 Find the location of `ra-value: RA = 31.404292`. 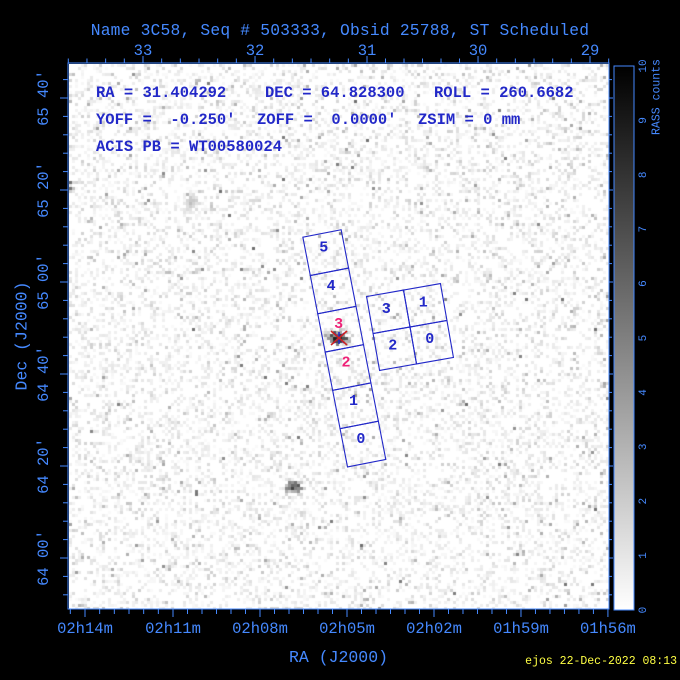

ra-value: RA = 31.404292 is located at coordinates (161, 93).